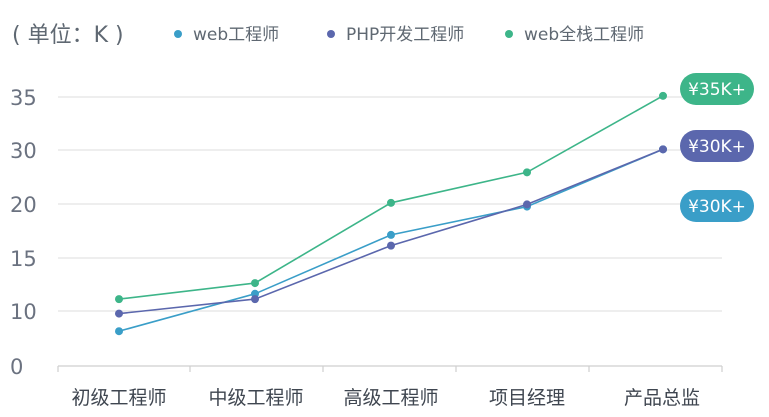 This screenshot has width=769, height=417. I want to click on legend-marker-fullstack, so click(509, 34).